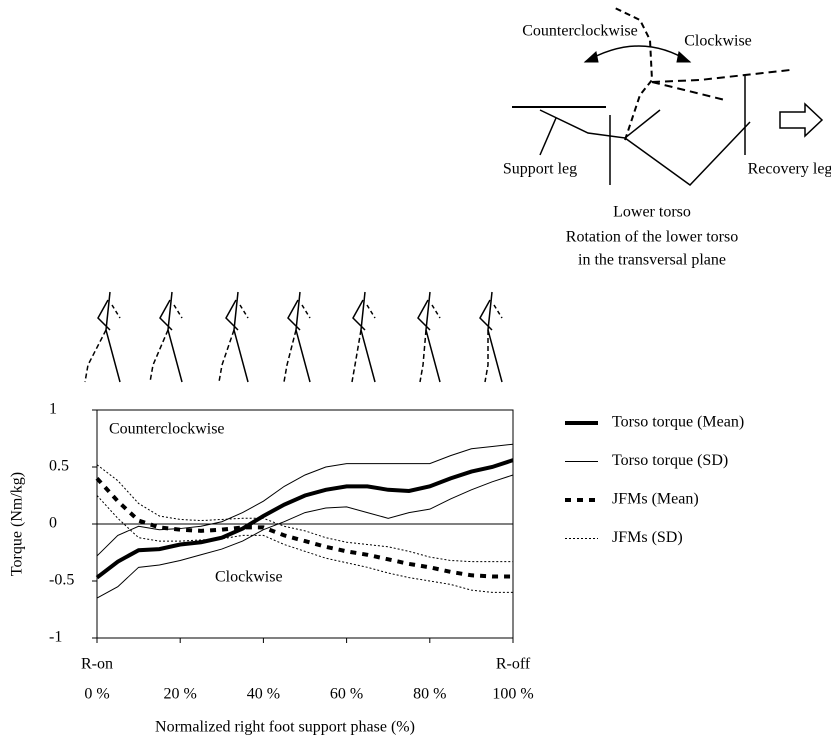  What do you see at coordinates (634, 74) in the screenshot?
I see `torso-dashed` at bounding box center [634, 74].